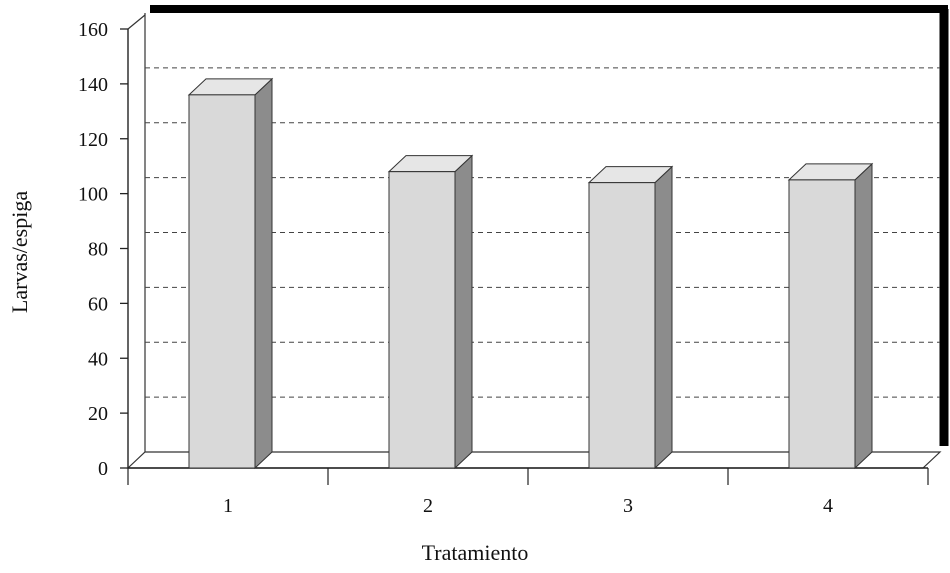 This screenshot has width=950, height=573. Describe the element at coordinates (93, 30) in the screenshot. I see `y-tick-label: 160` at that location.